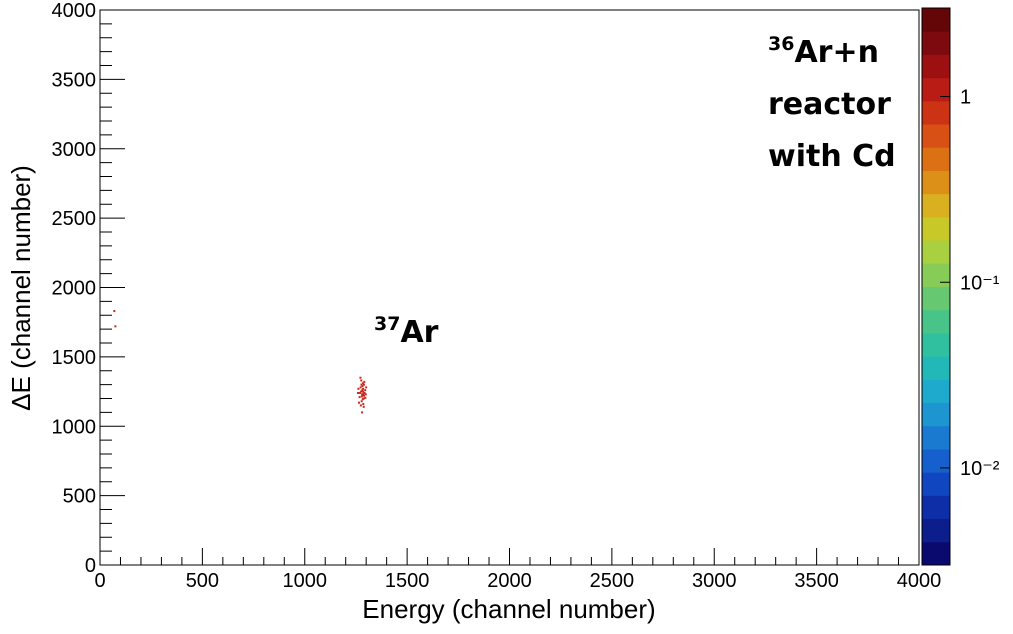 This screenshot has width=1013, height=634. I want to click on annotation-text: reactor, so click(829, 104).